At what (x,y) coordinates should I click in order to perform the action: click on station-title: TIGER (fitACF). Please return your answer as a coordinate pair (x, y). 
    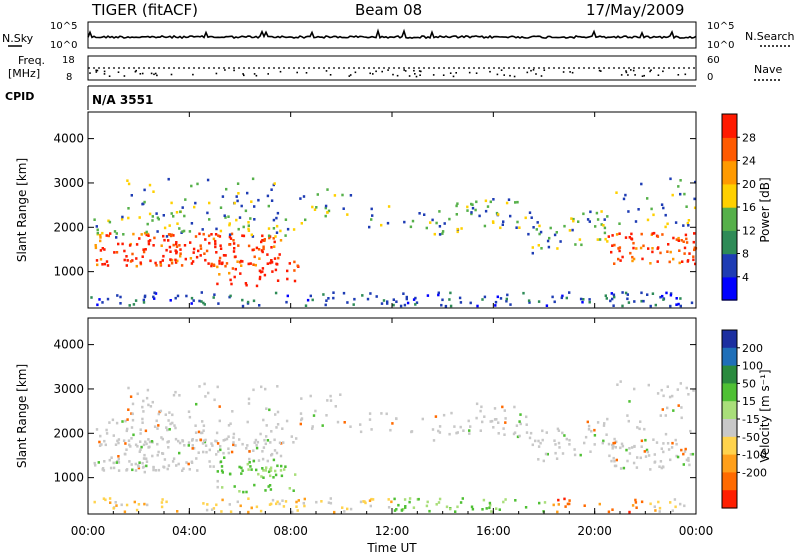
    Looking at the image, I should click on (144, 10).